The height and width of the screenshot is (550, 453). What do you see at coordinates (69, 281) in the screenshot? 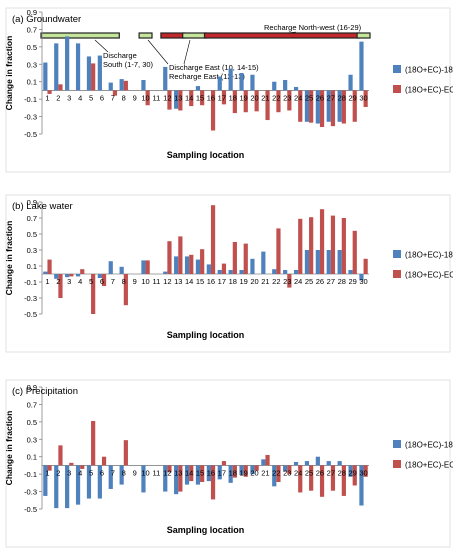
I see `x-tick-label: 3` at bounding box center [69, 281].